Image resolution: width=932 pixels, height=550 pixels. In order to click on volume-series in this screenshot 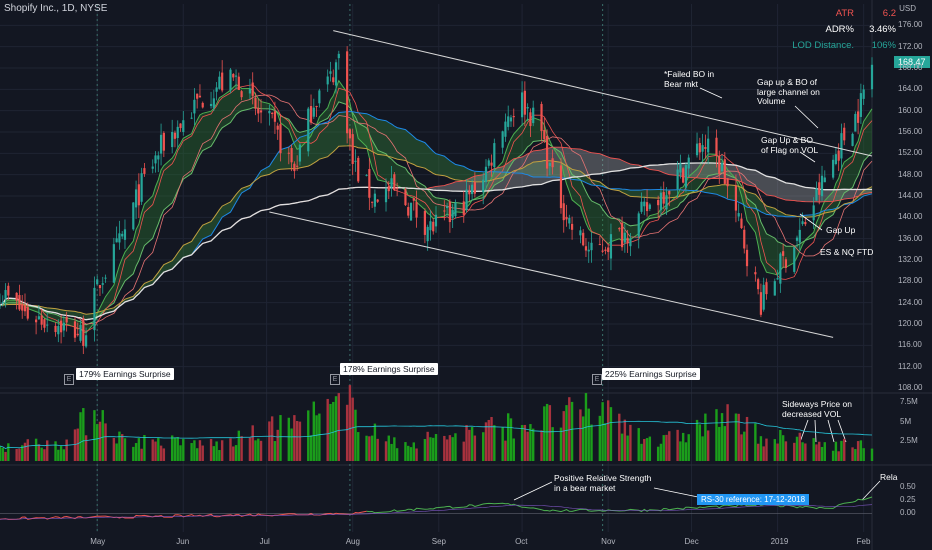, I will do `click(437, 423)`.